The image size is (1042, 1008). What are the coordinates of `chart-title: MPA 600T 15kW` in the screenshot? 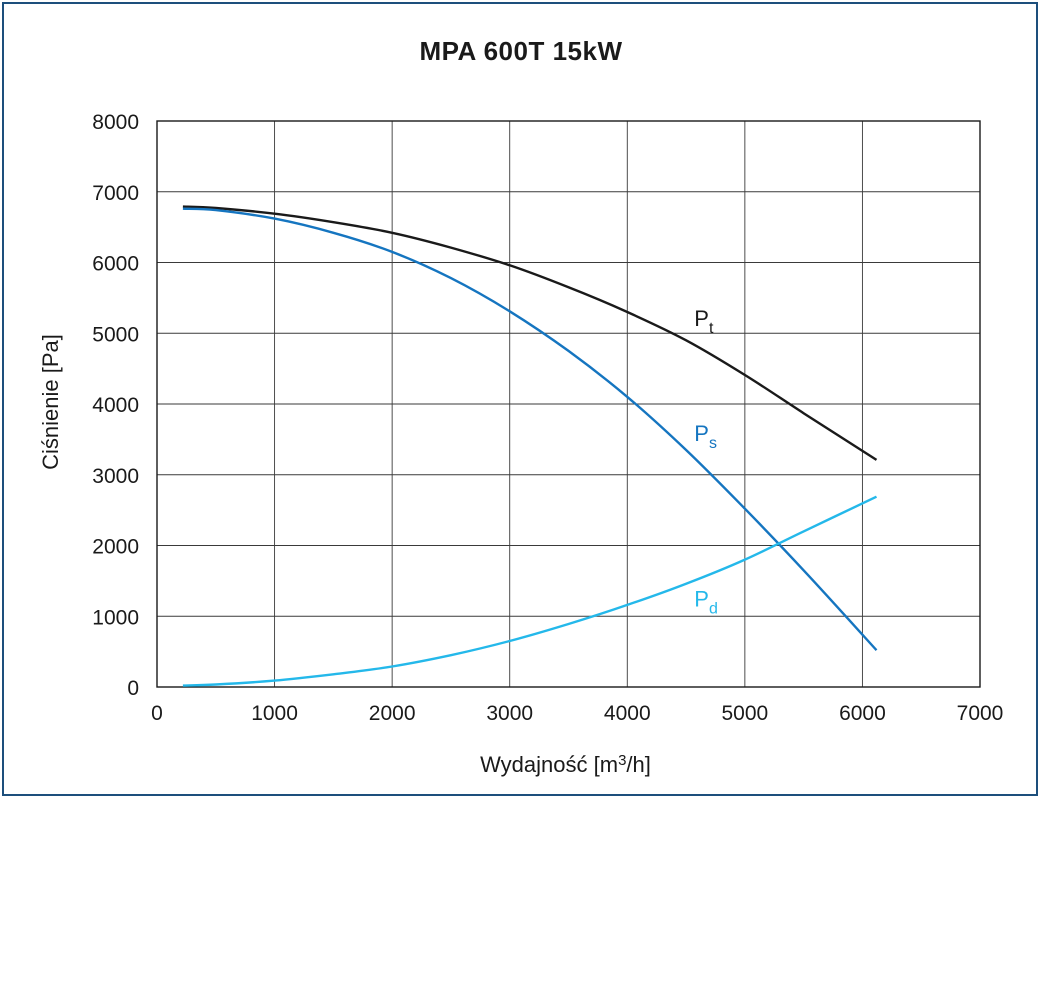 It's located at (521, 51).